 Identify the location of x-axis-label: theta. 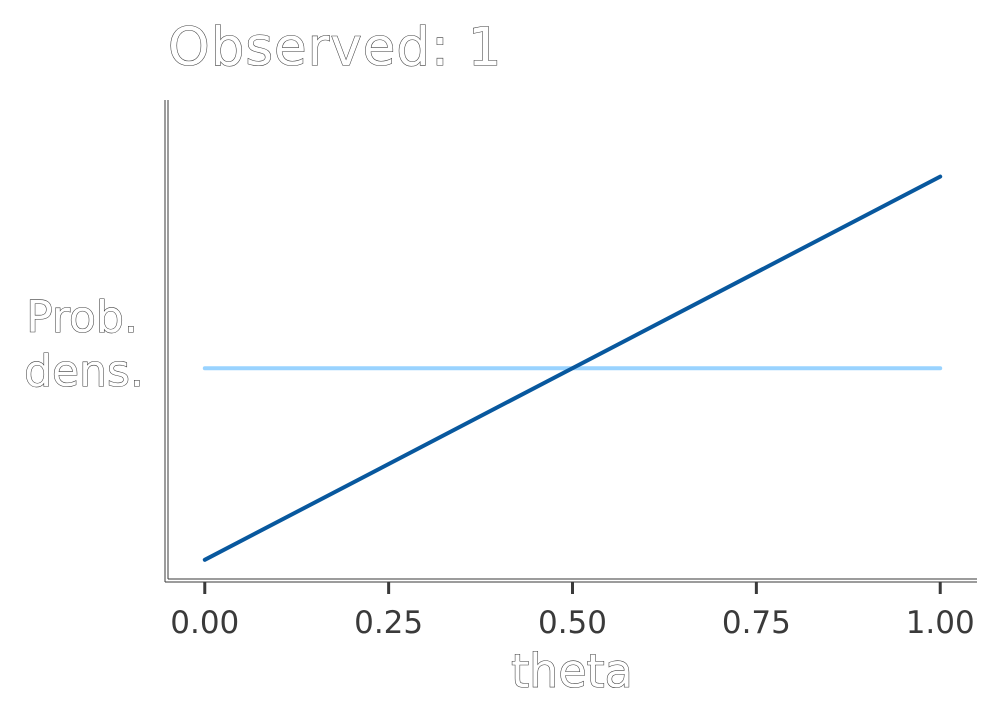
(572, 671).